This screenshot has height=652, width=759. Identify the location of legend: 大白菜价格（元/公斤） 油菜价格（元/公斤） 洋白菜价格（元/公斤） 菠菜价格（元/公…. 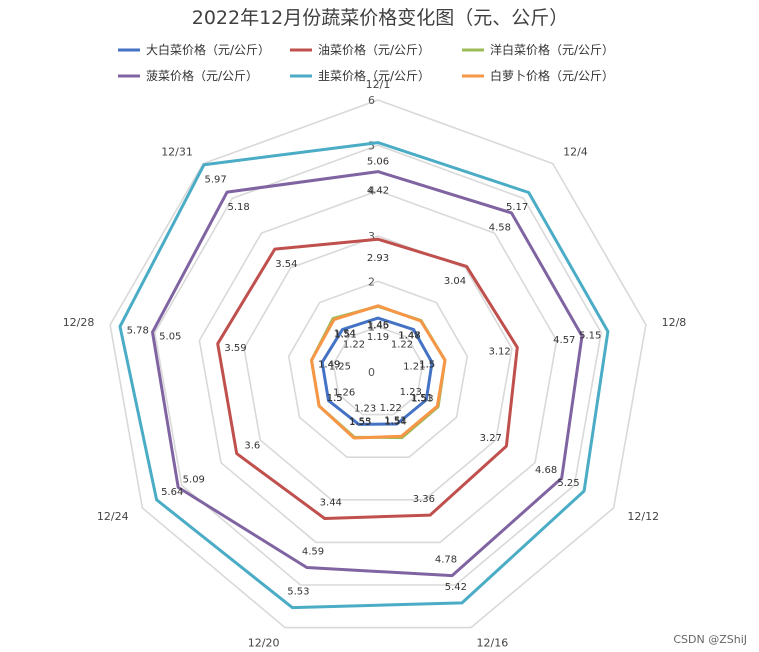
(366, 62).